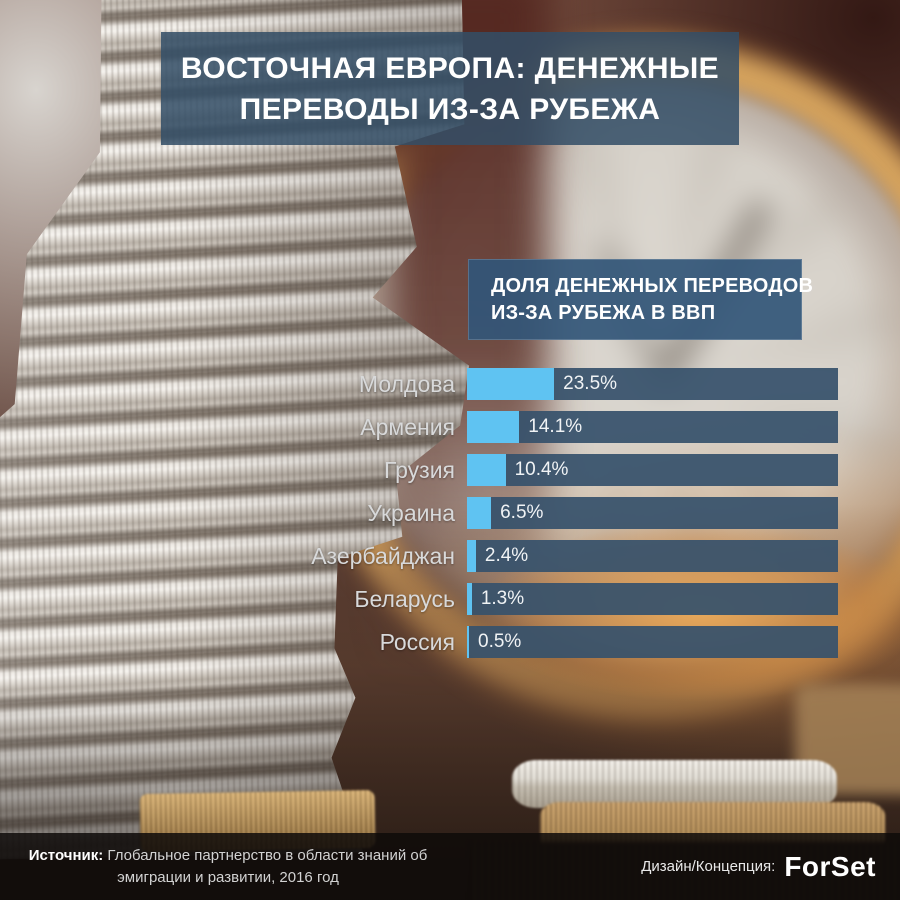 This screenshot has height=900, width=900. What do you see at coordinates (830, 866) in the screenshot?
I see `forset-logo: ForSet` at bounding box center [830, 866].